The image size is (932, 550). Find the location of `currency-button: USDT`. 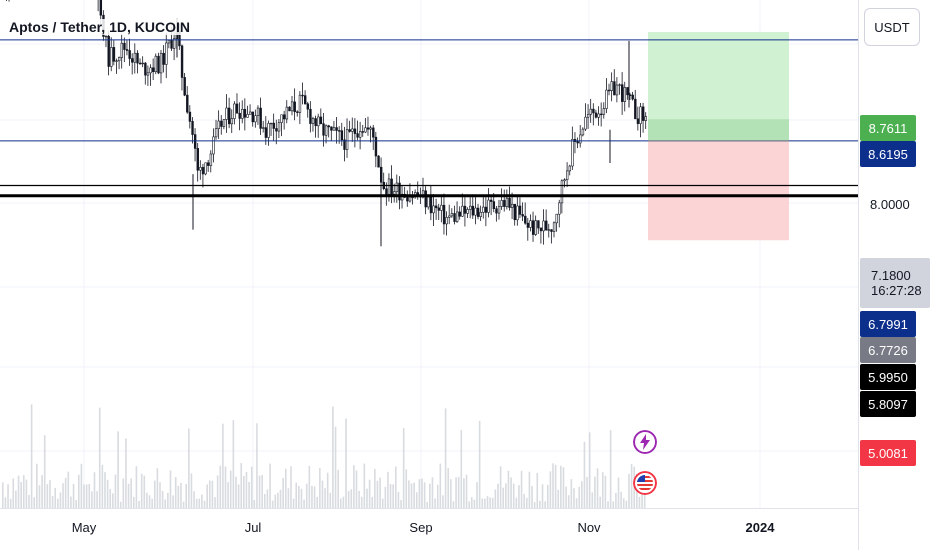

currency-button: USDT is located at coordinates (892, 27).